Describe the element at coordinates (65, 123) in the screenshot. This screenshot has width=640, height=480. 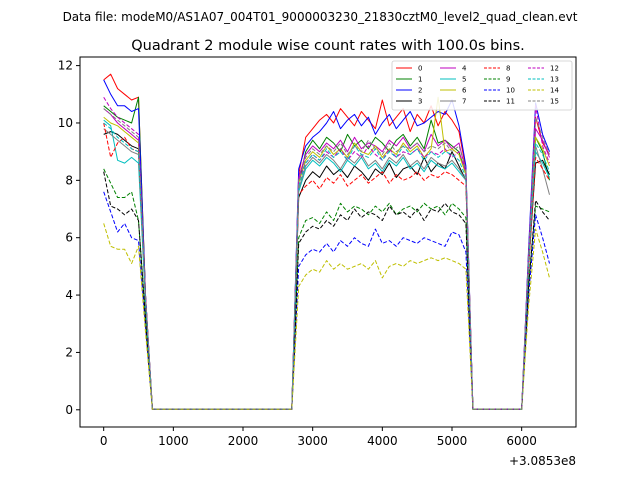
I see `y-tick-label: 10` at that location.